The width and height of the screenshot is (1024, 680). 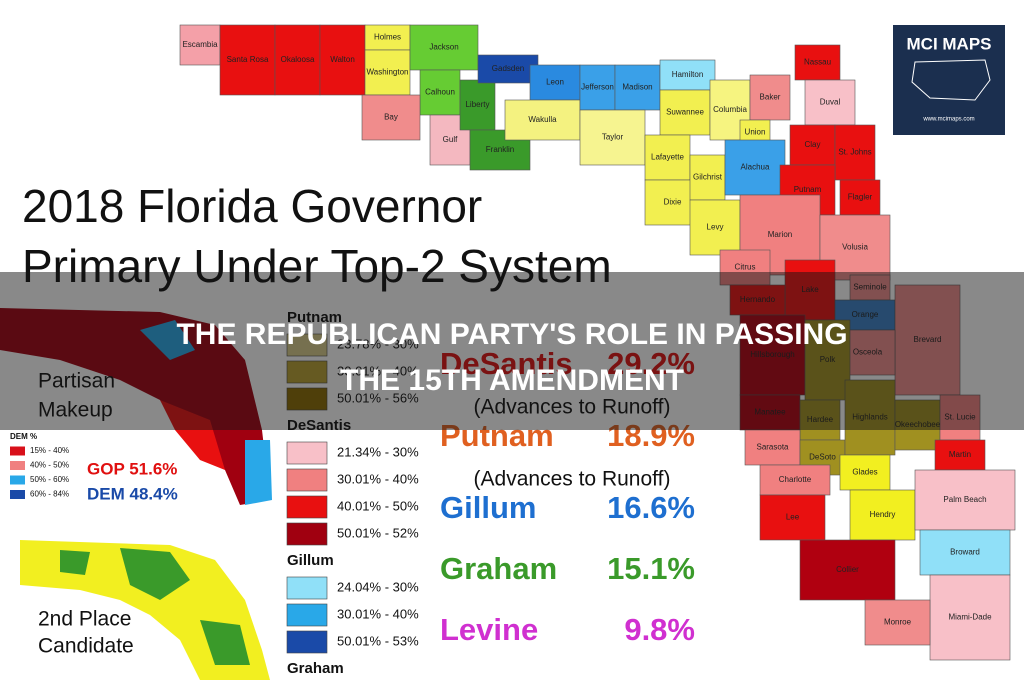 I want to click on partisan-total: DEM 48.4%, so click(x=132, y=493).